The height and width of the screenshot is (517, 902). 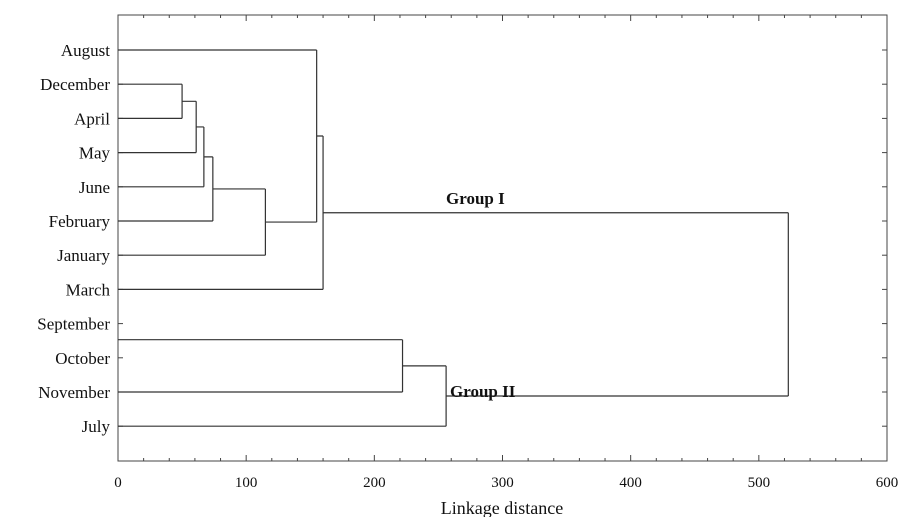 I want to click on link-add-july, so click(x=282, y=396).